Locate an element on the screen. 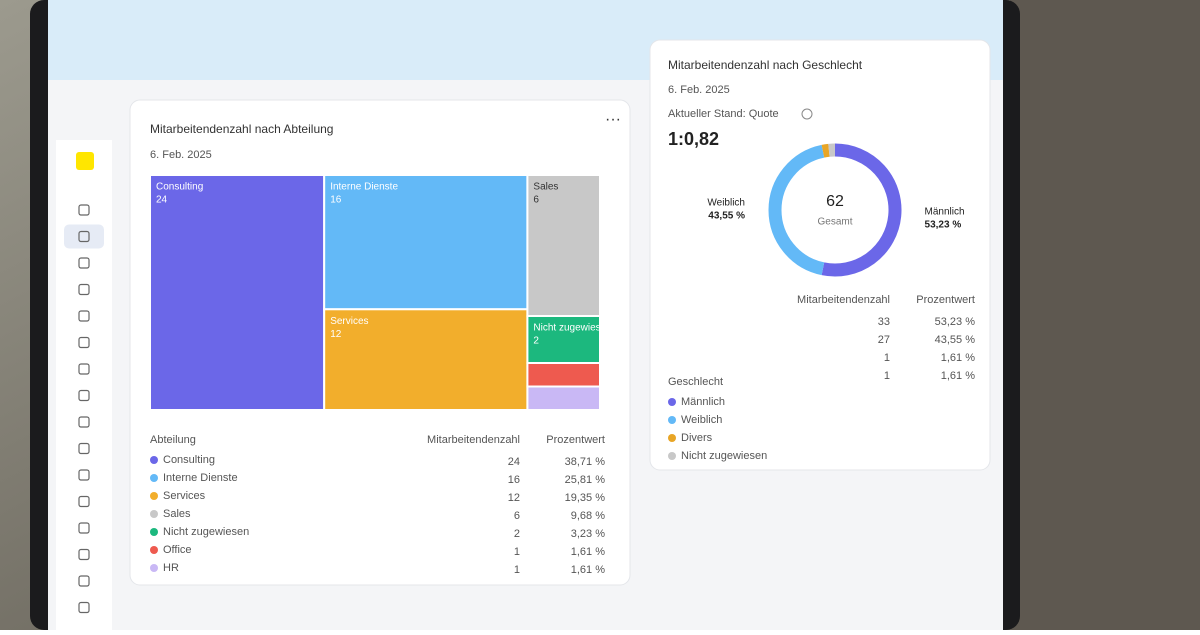  card-menu: ··· is located at coordinates (613, 119).